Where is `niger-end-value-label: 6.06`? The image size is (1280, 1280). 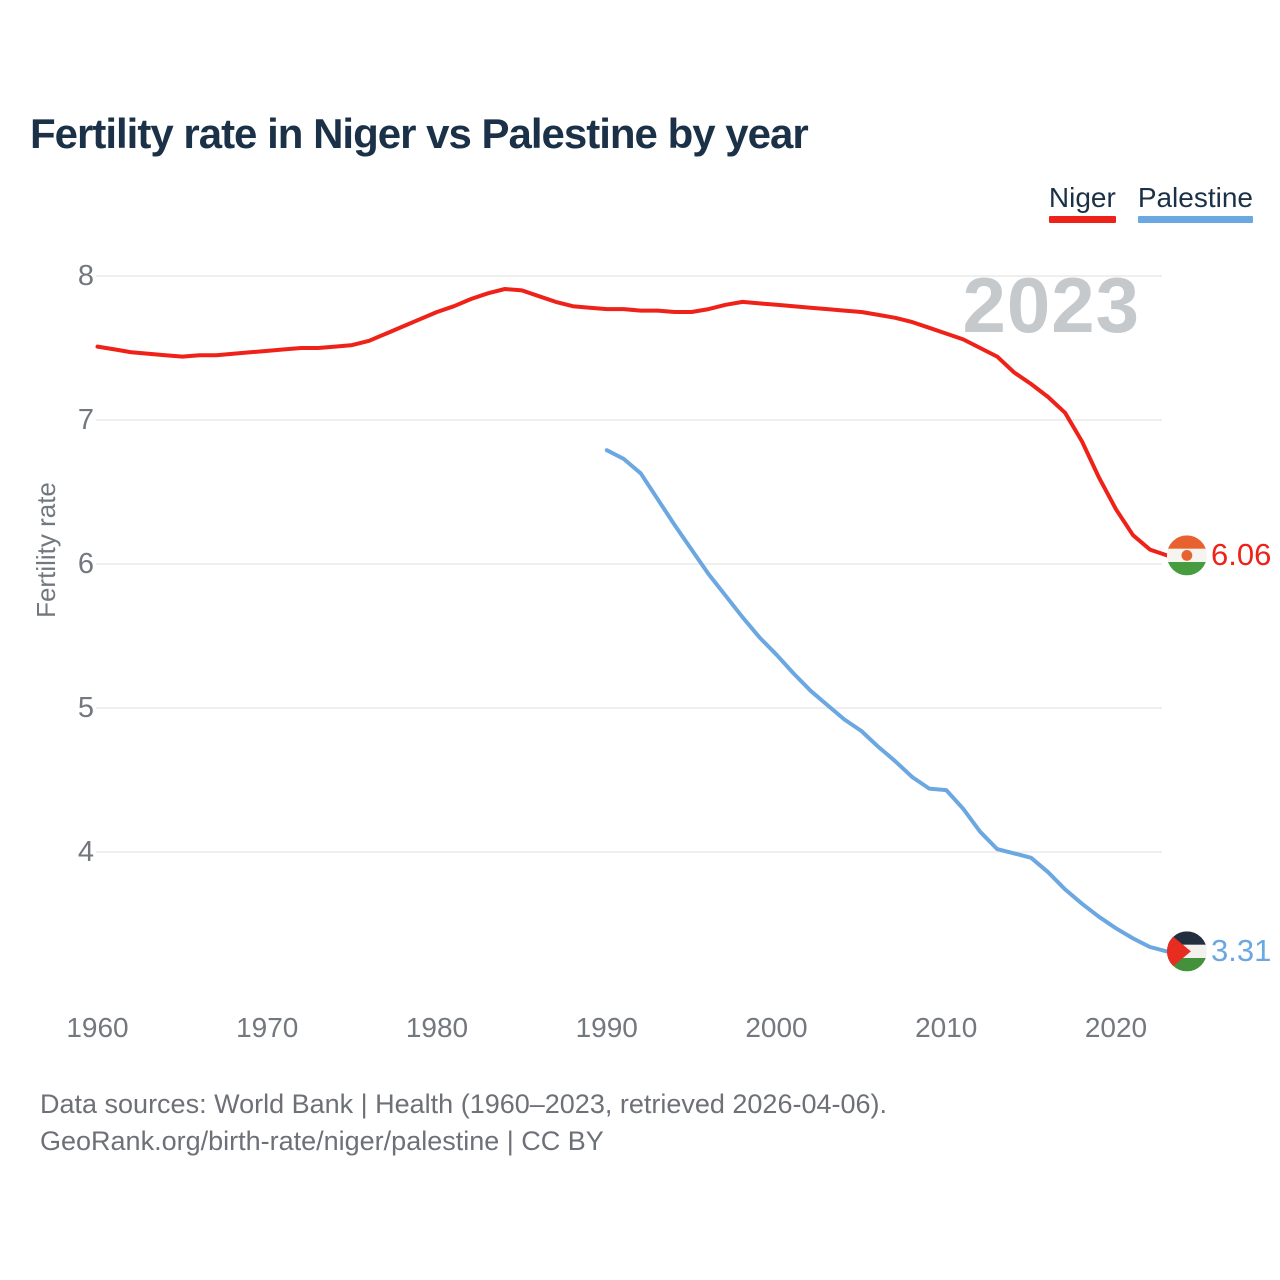 niger-end-value-label: 6.06 is located at coordinates (1241, 555).